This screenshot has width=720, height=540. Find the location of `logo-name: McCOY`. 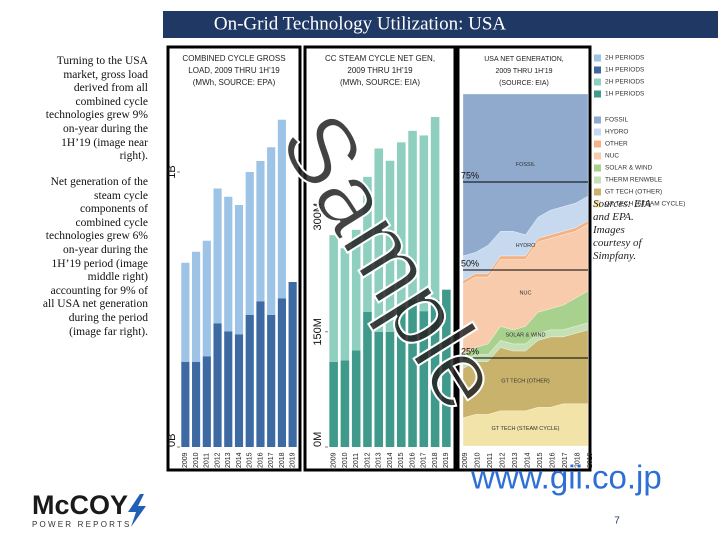

logo-name: McCOY is located at coordinates (80, 505).